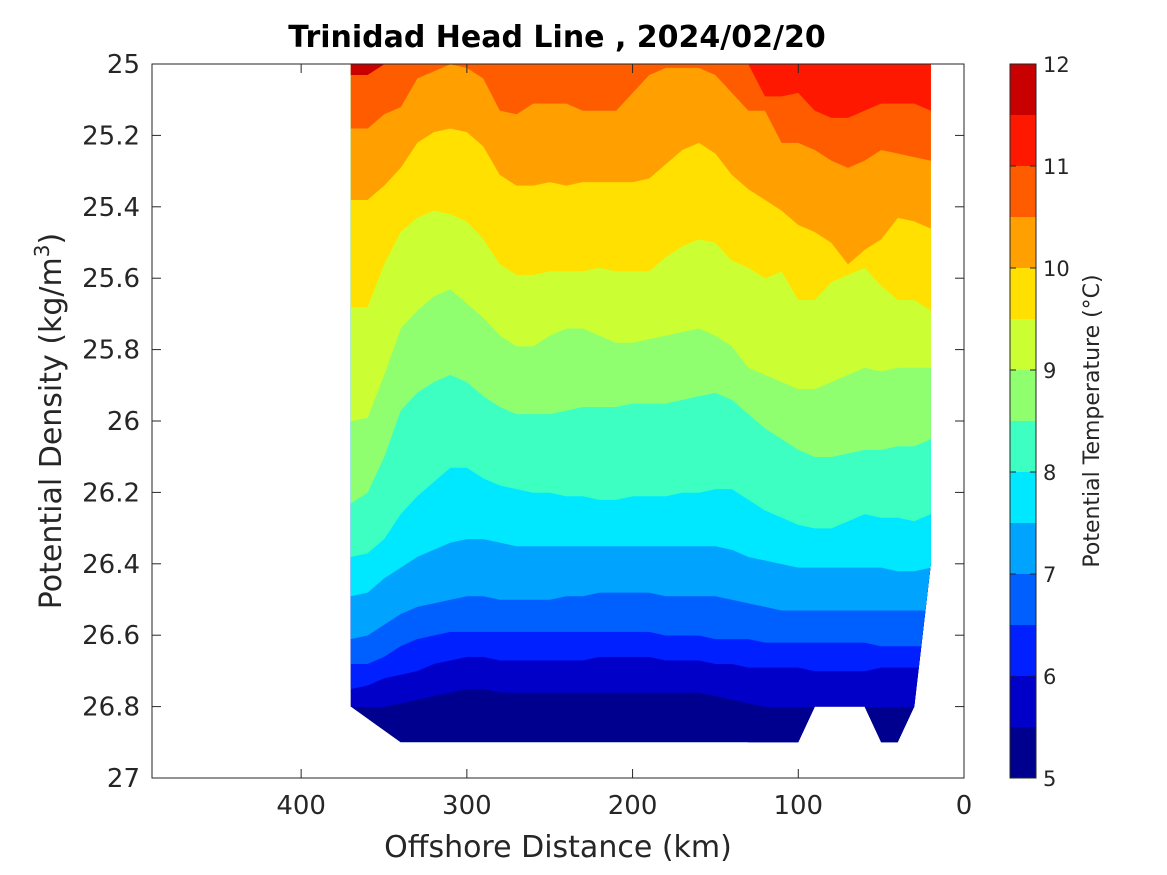 This screenshot has width=1167, height=875. Describe the element at coordinates (556, 37) in the screenshot. I see `chart-title: Trinidad Head Line , 2024/02/20` at that location.